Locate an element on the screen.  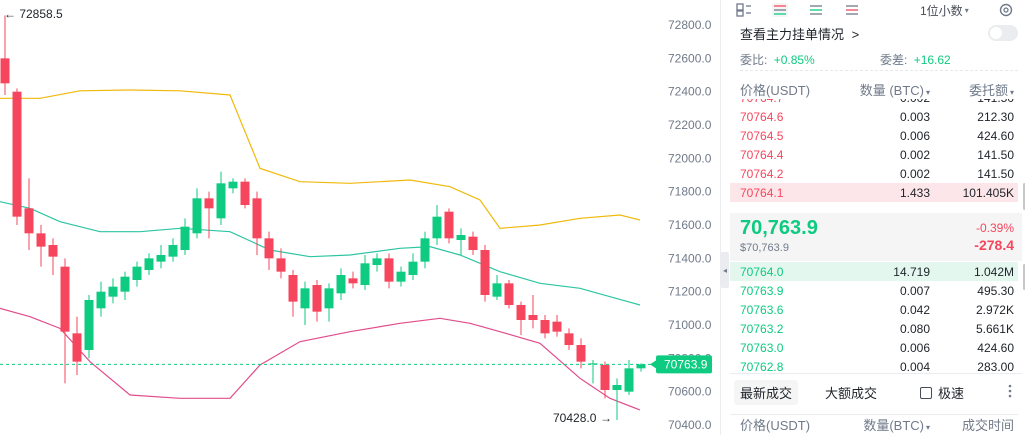
bid-row: 70762.8 0.004 283.00 is located at coordinates (874, 364).